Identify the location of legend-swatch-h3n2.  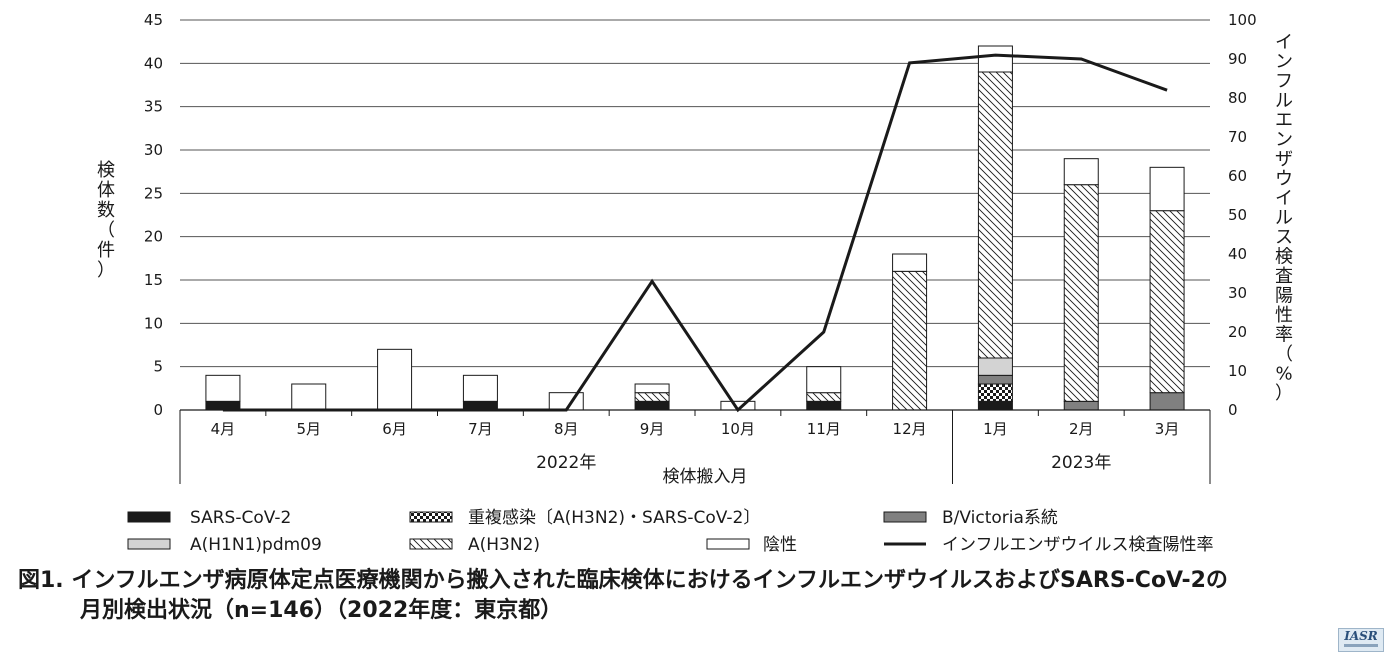
(431, 544).